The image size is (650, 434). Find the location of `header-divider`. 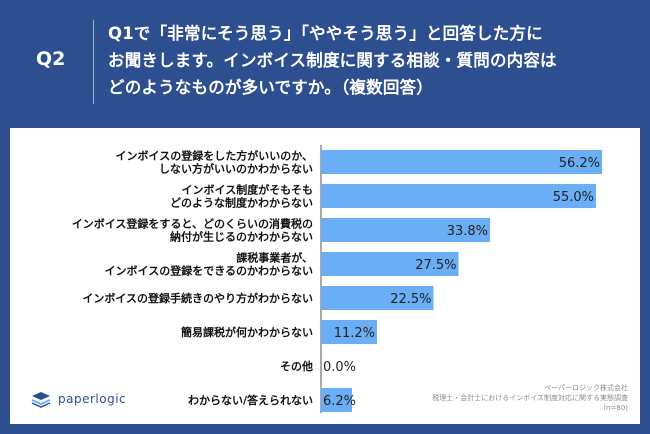

header-divider is located at coordinates (93, 62).